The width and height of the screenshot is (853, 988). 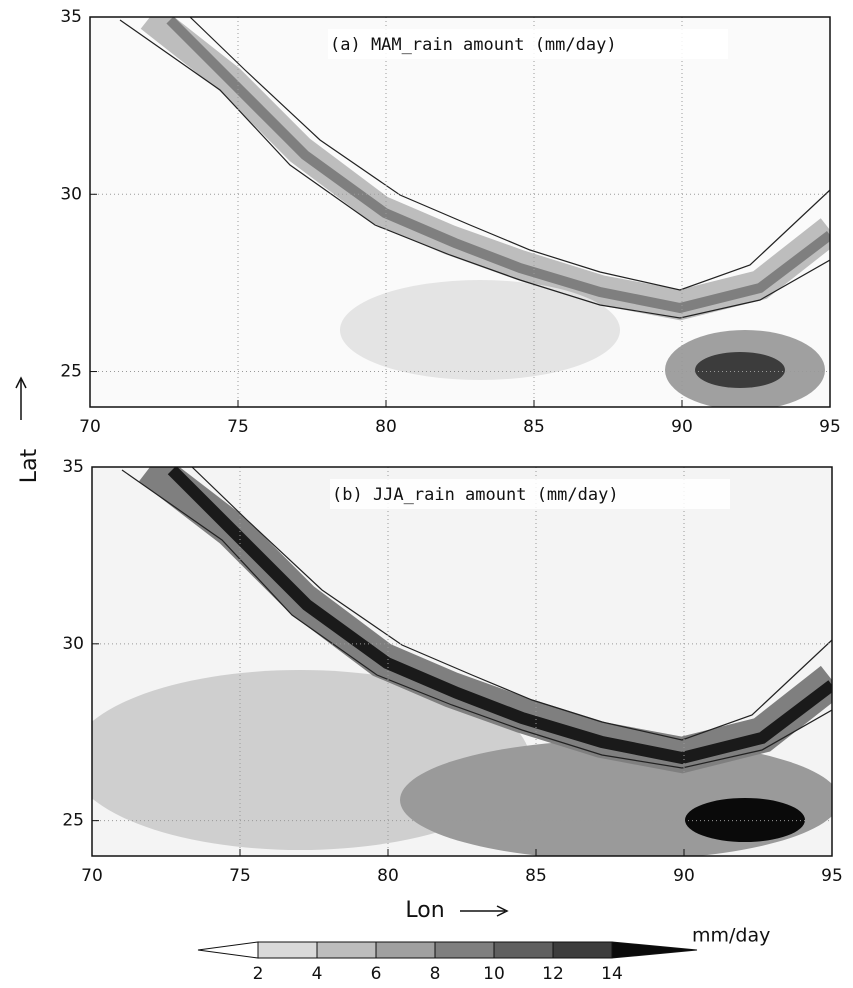 I want to click on colorbar-low, so click(x=228, y=950).